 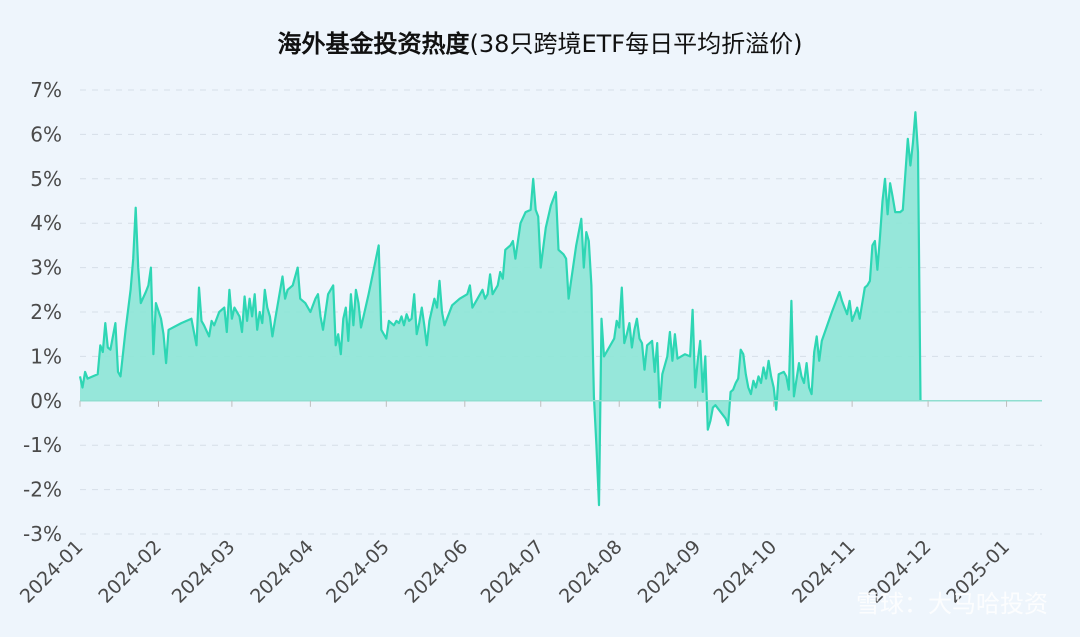 What do you see at coordinates (130, 572) in the screenshot?
I see `x-tick-label: 2024-02` at bounding box center [130, 572].